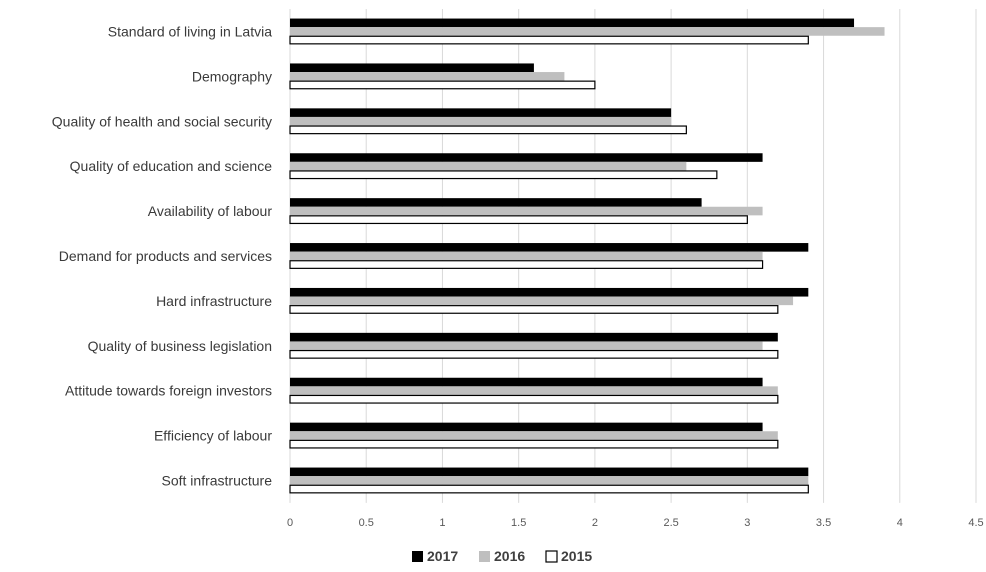  I want to click on legend-label-2016: 2016, so click(509, 556).